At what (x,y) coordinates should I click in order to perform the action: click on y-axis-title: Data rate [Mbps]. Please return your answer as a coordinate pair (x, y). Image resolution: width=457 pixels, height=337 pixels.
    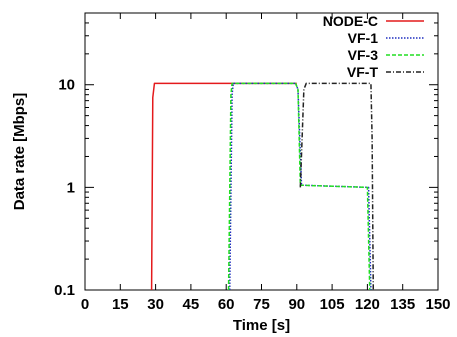
    Looking at the image, I should click on (19, 152).